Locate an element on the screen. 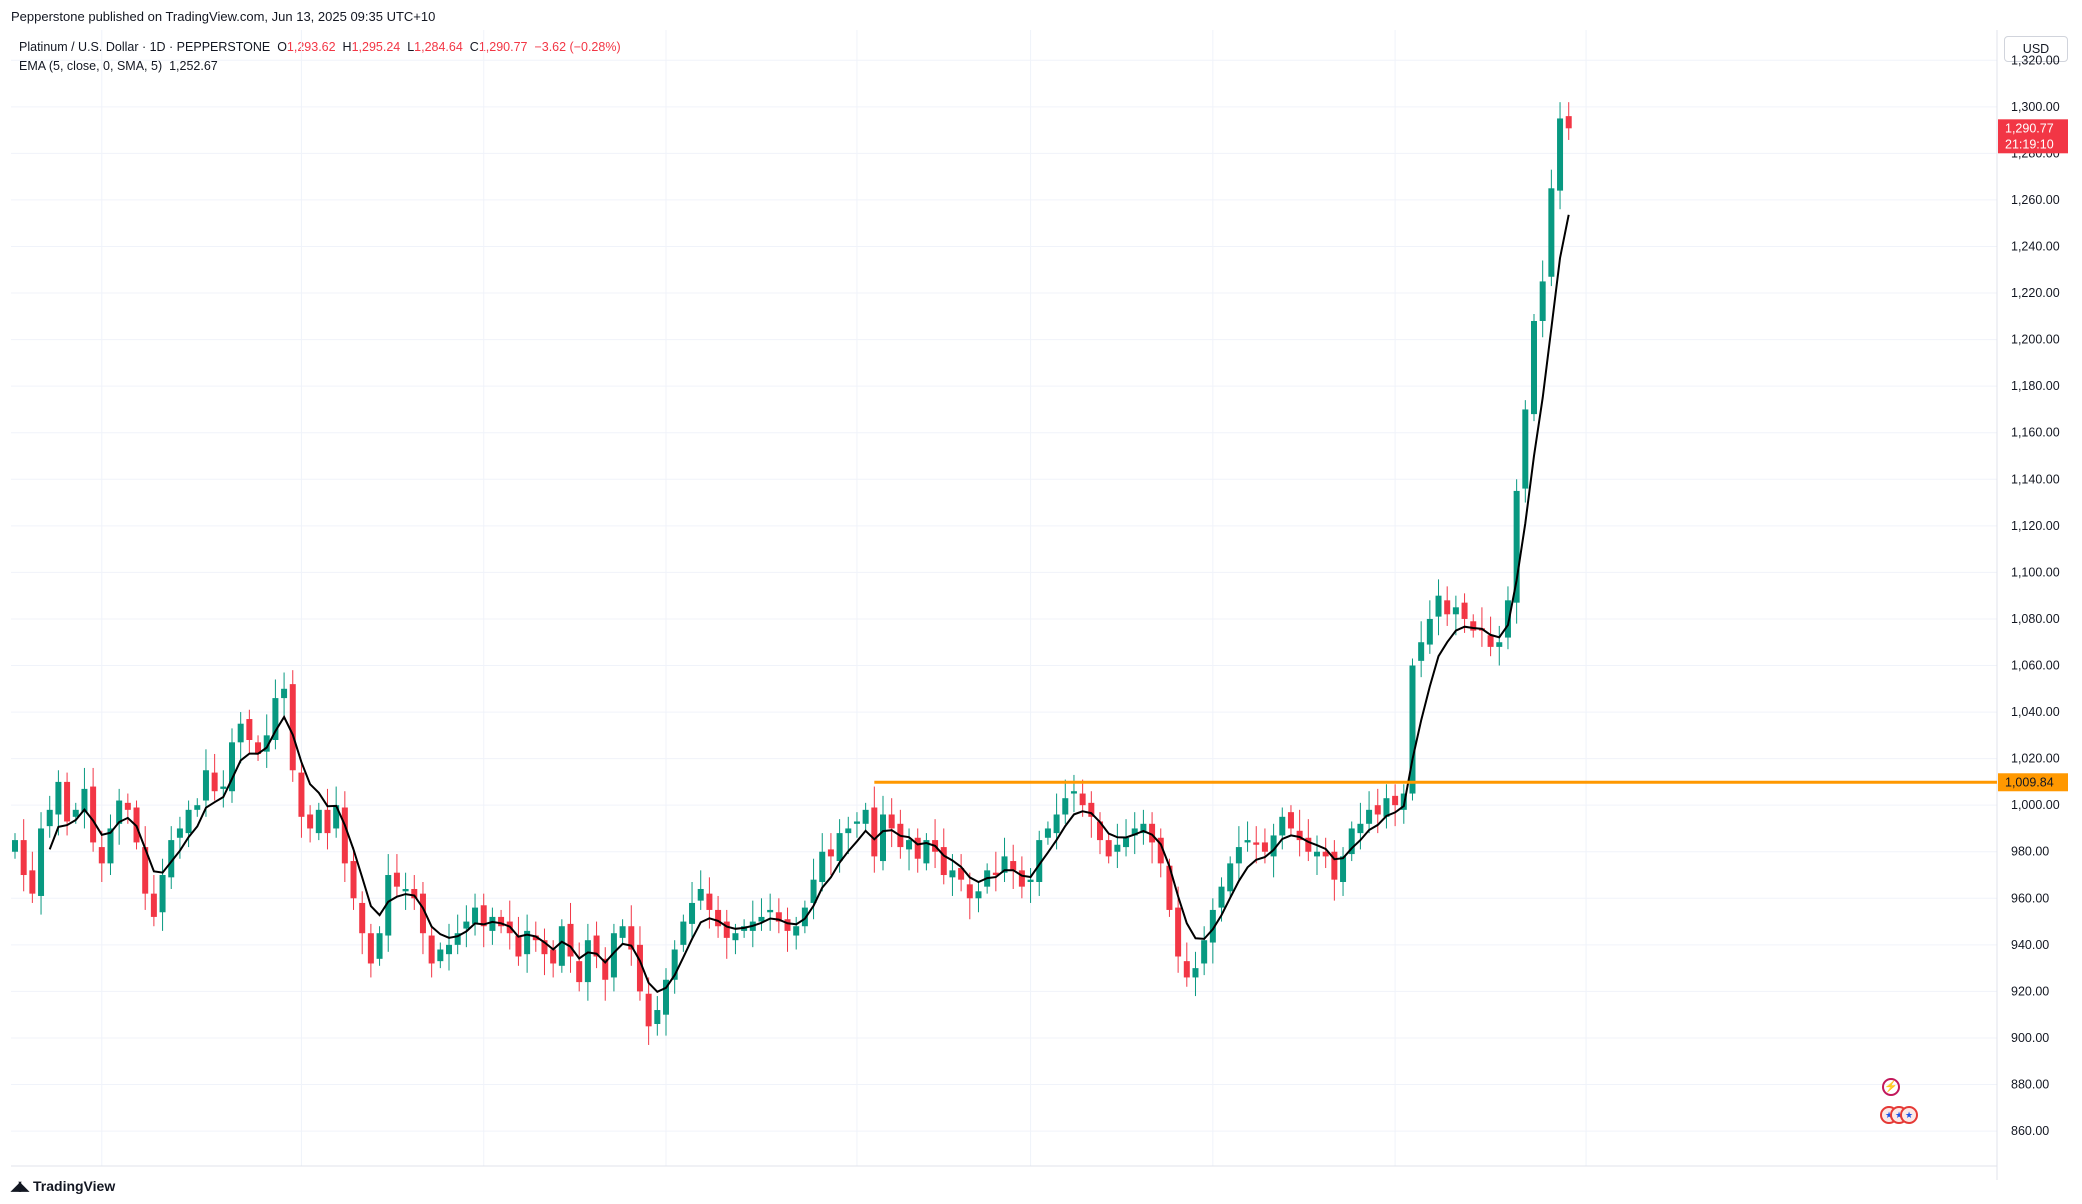  tradingview-logo: ◢◣ TradingView is located at coordinates (63, 1186).